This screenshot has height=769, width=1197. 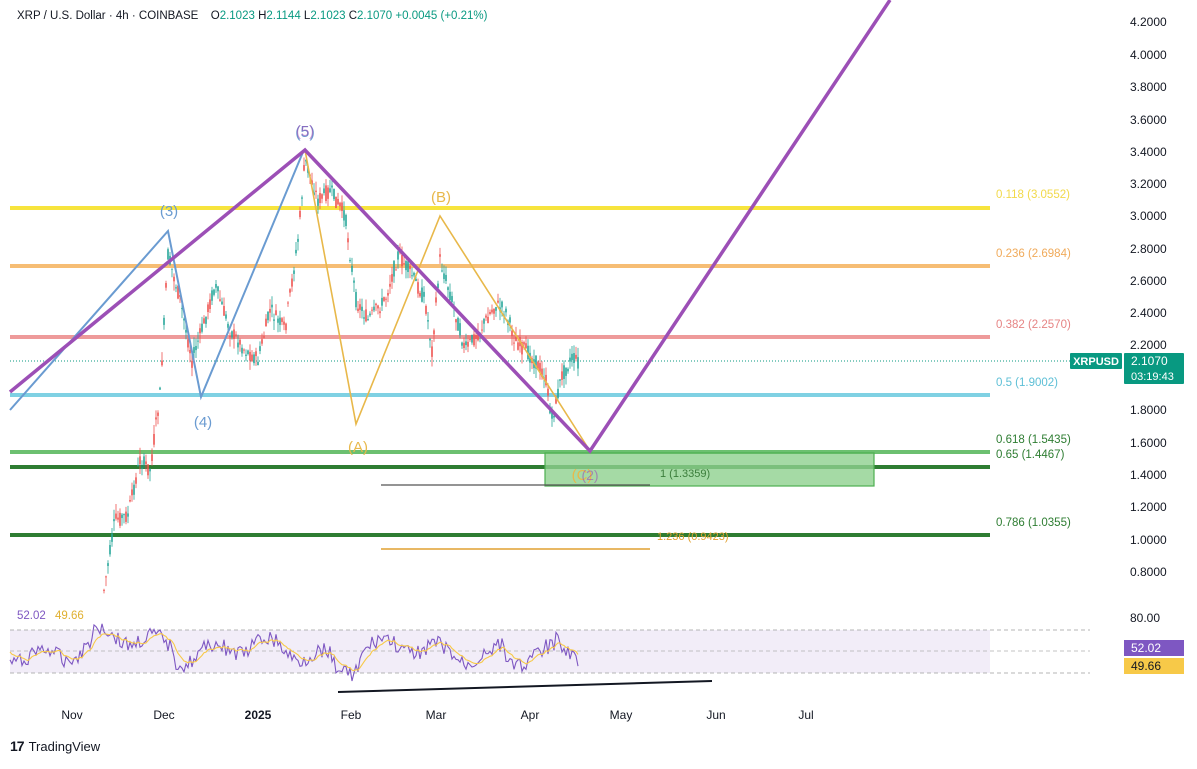 What do you see at coordinates (61, 16) in the screenshot?
I see `symbol-name: XRP / U.S. Dollar` at bounding box center [61, 16].